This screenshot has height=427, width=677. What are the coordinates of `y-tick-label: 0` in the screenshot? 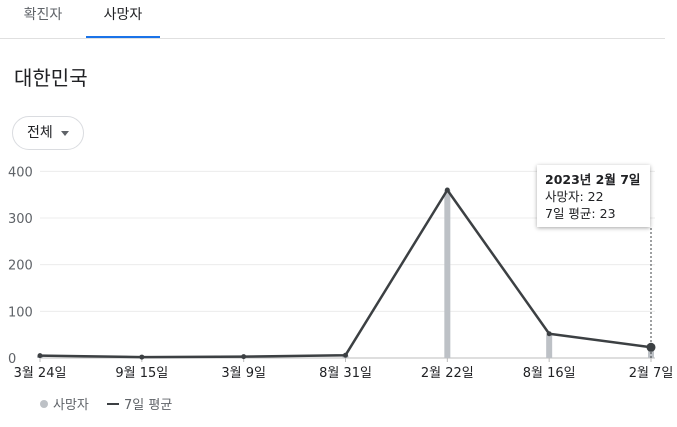 It's located at (12, 359).